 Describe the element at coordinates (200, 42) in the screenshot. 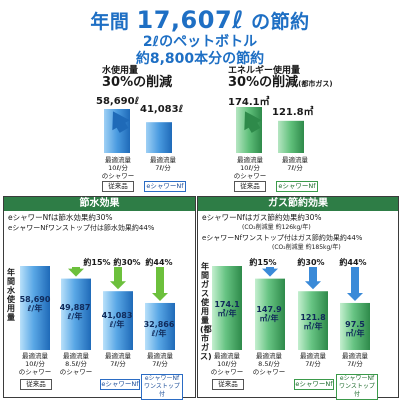

I see `headline-bottle: 2ℓのペットボトル` at that location.